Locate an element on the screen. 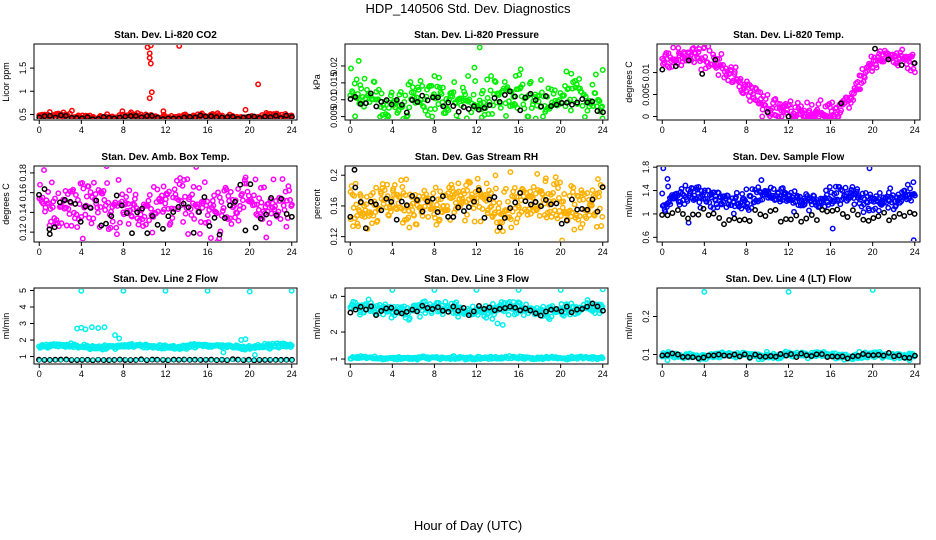  y-axis-label: ml/min is located at coordinates (6, 326).